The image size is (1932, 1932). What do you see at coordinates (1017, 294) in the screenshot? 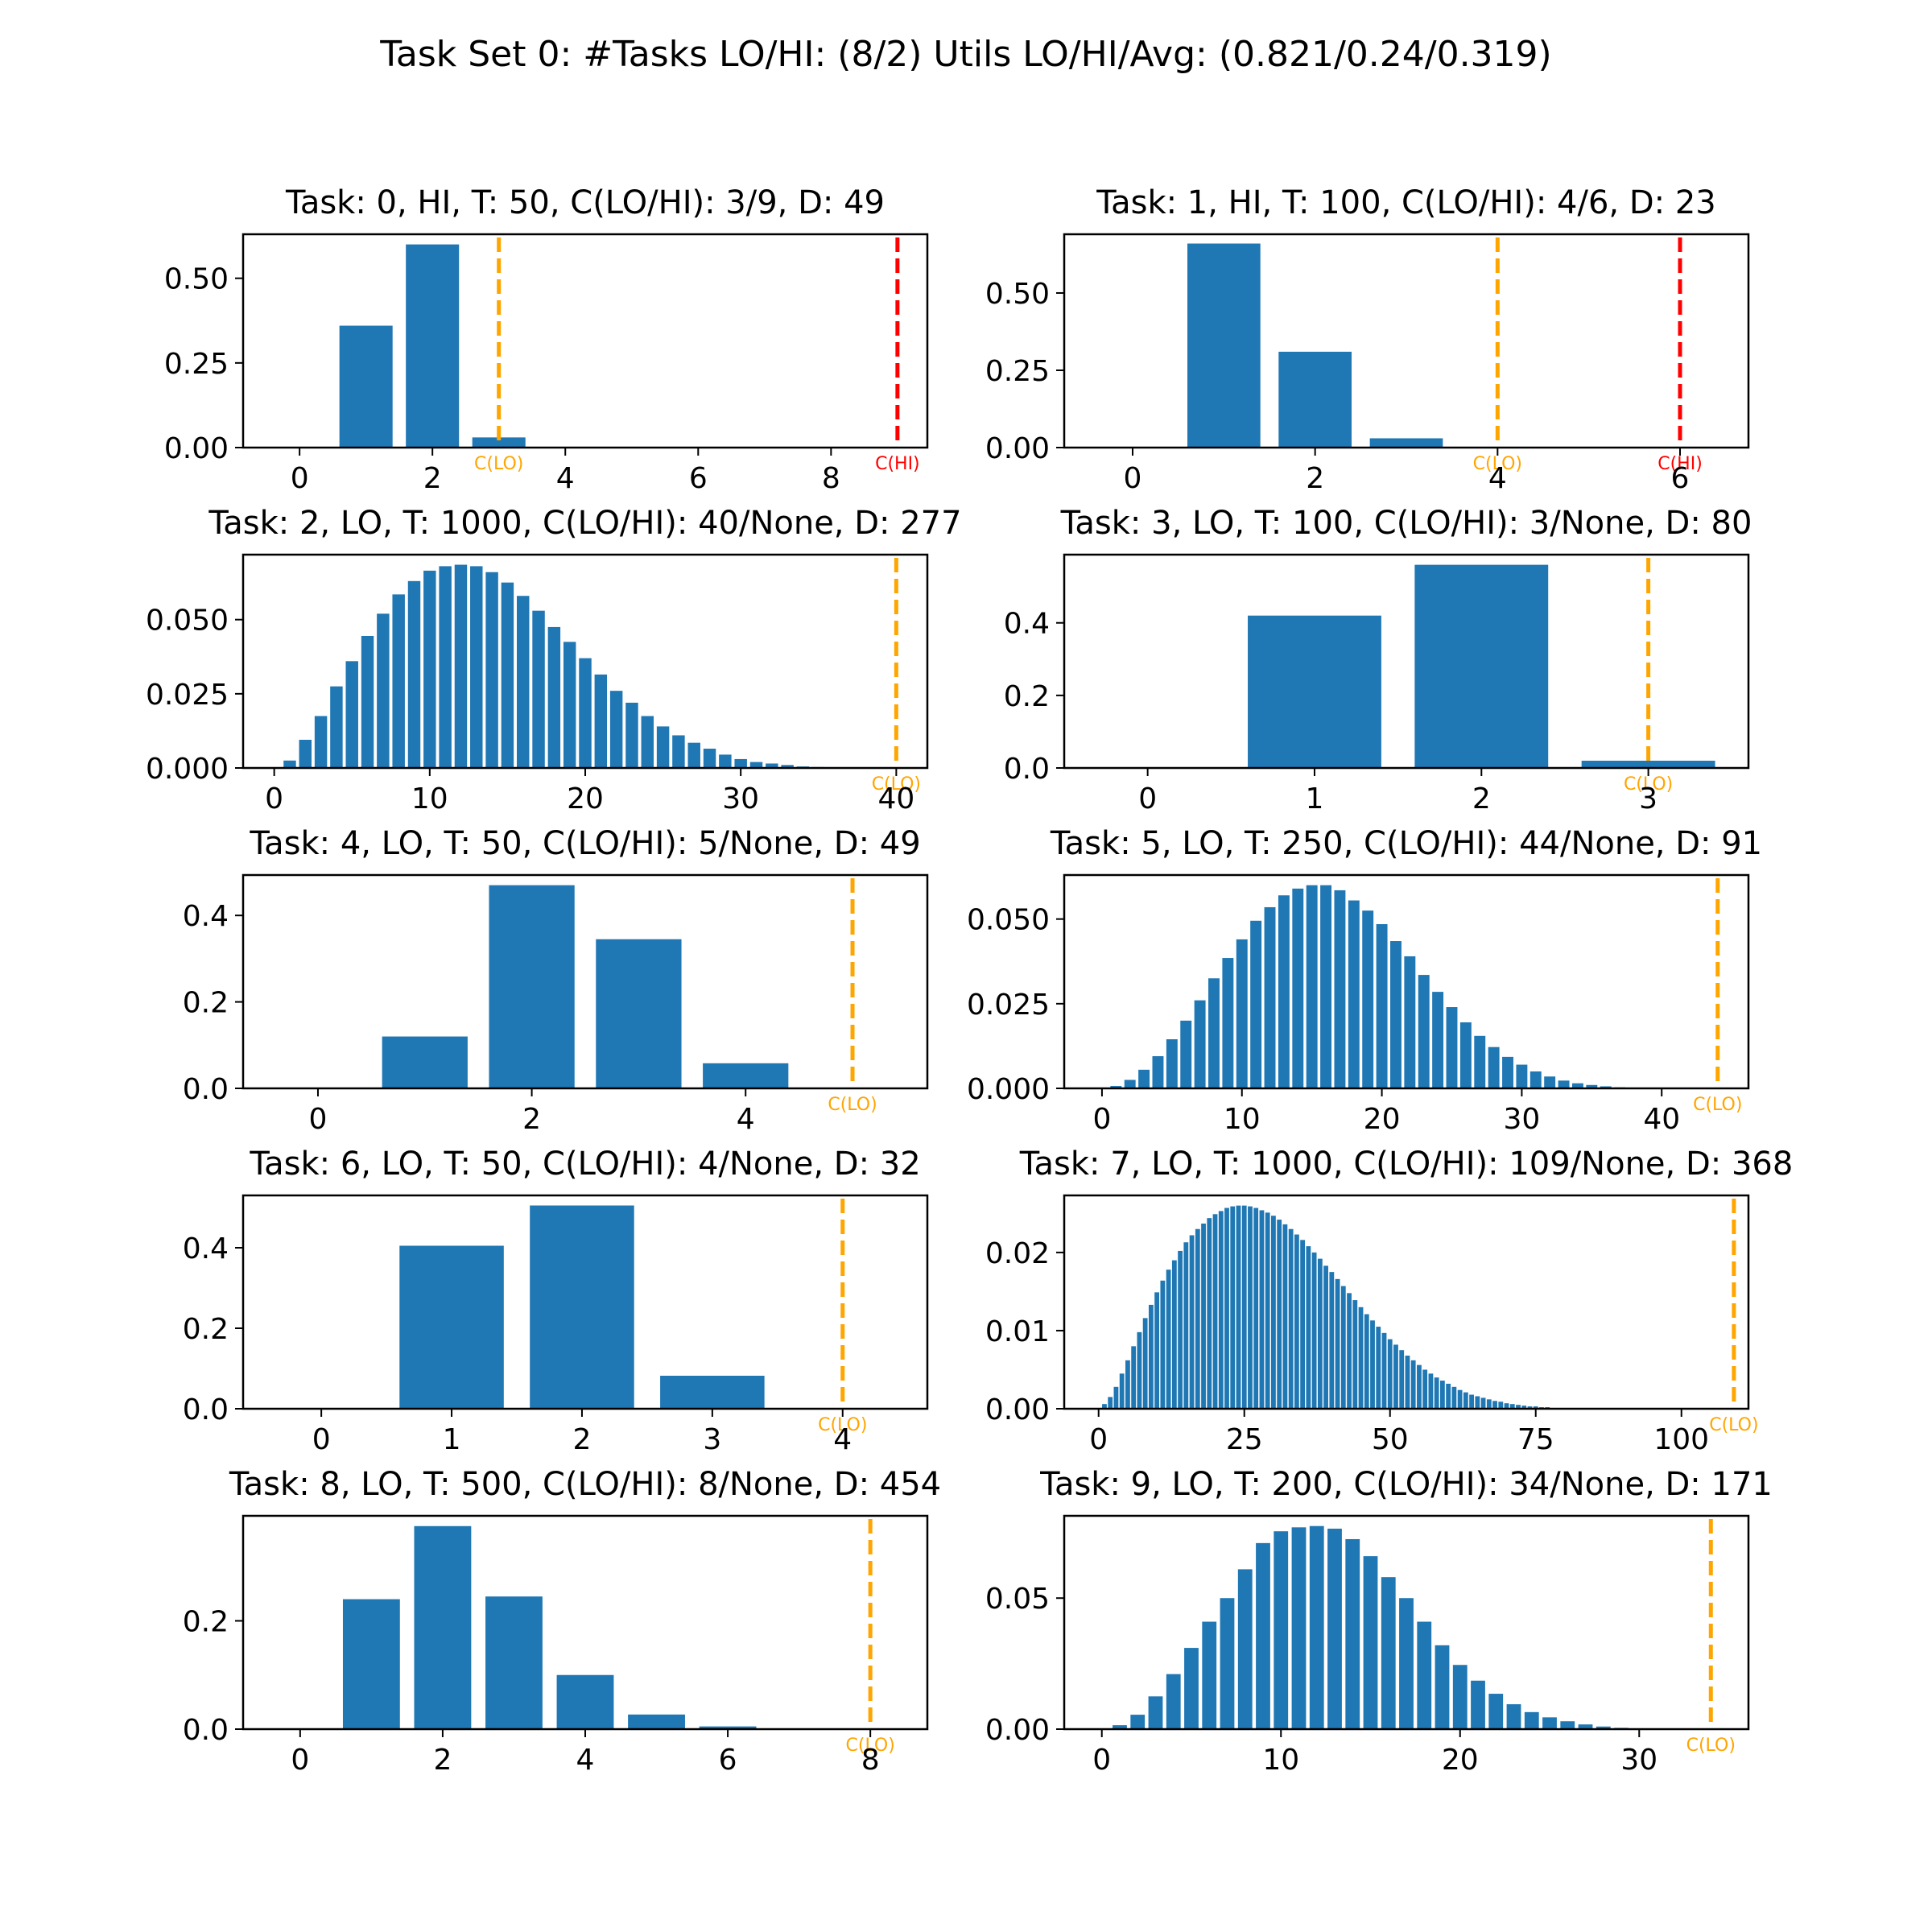
I see `chart-1-ytick-label-2: 0.50` at bounding box center [1017, 294].